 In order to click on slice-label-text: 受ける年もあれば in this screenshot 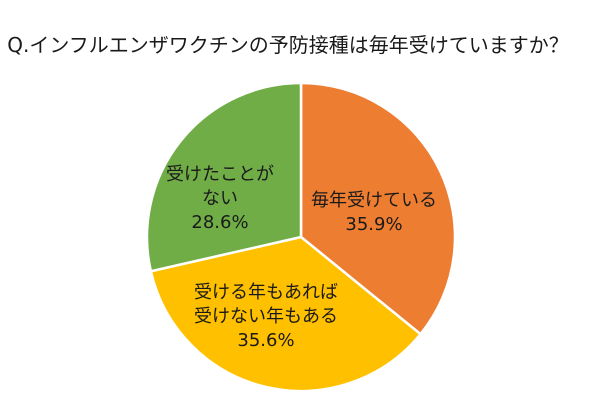, I will do `click(266, 292)`.